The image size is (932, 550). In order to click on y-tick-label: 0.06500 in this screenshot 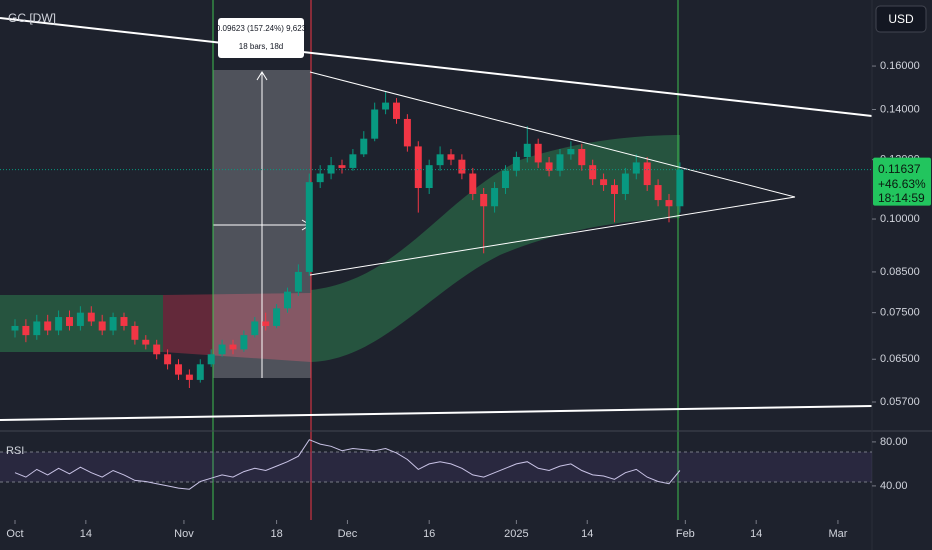, I will do `click(900, 359)`.